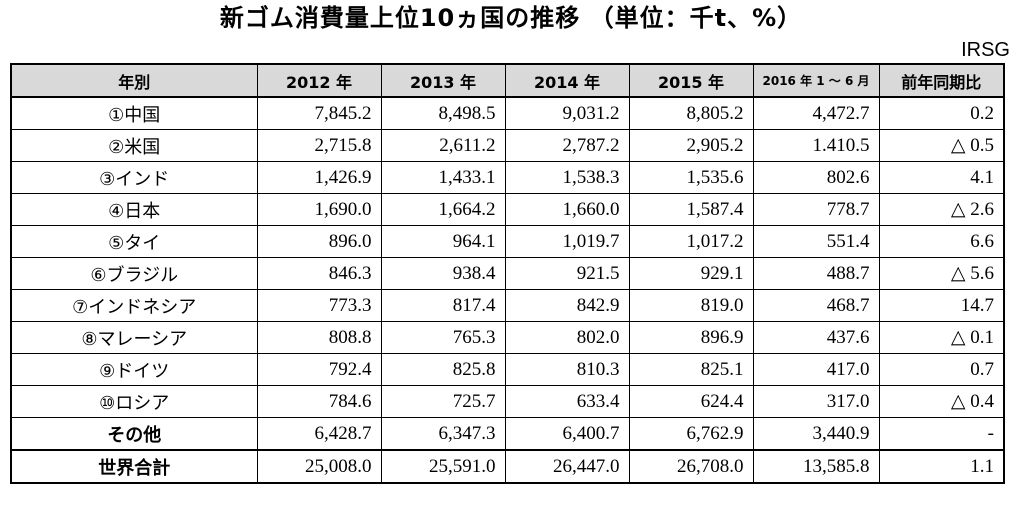 The image size is (1022, 508). What do you see at coordinates (816, 113) in the screenshot?
I see `value-cell: 4,472.7` at bounding box center [816, 113].